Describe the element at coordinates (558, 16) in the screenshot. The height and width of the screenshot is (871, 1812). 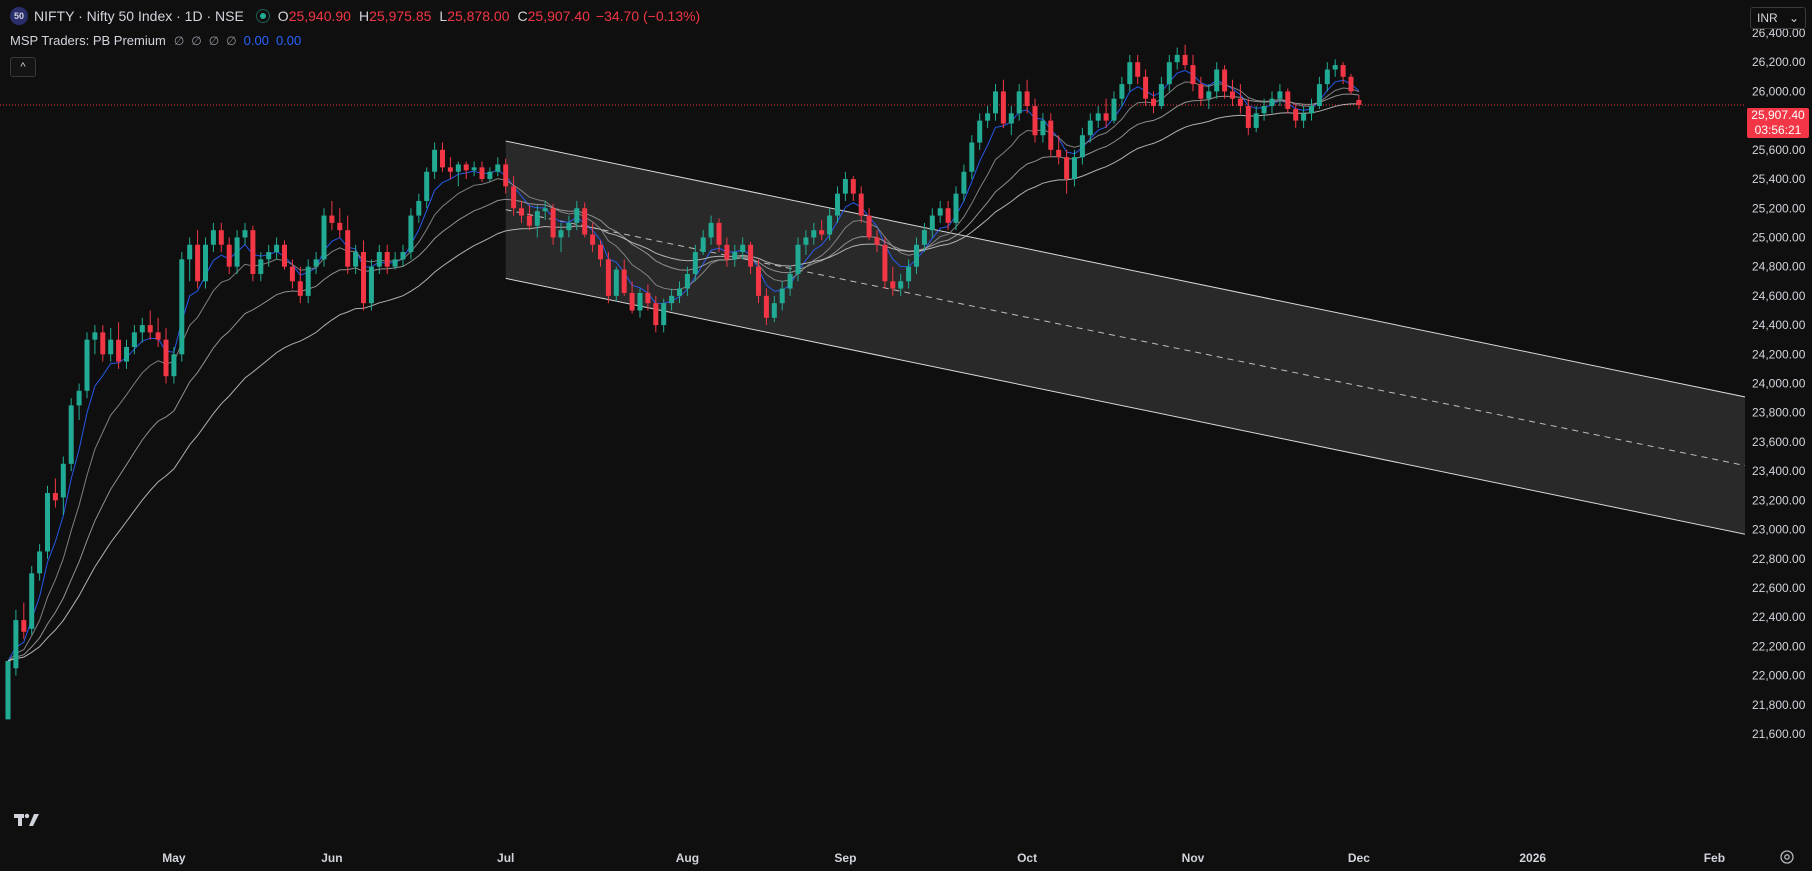
I see `close-value: 25,907.40` at that location.